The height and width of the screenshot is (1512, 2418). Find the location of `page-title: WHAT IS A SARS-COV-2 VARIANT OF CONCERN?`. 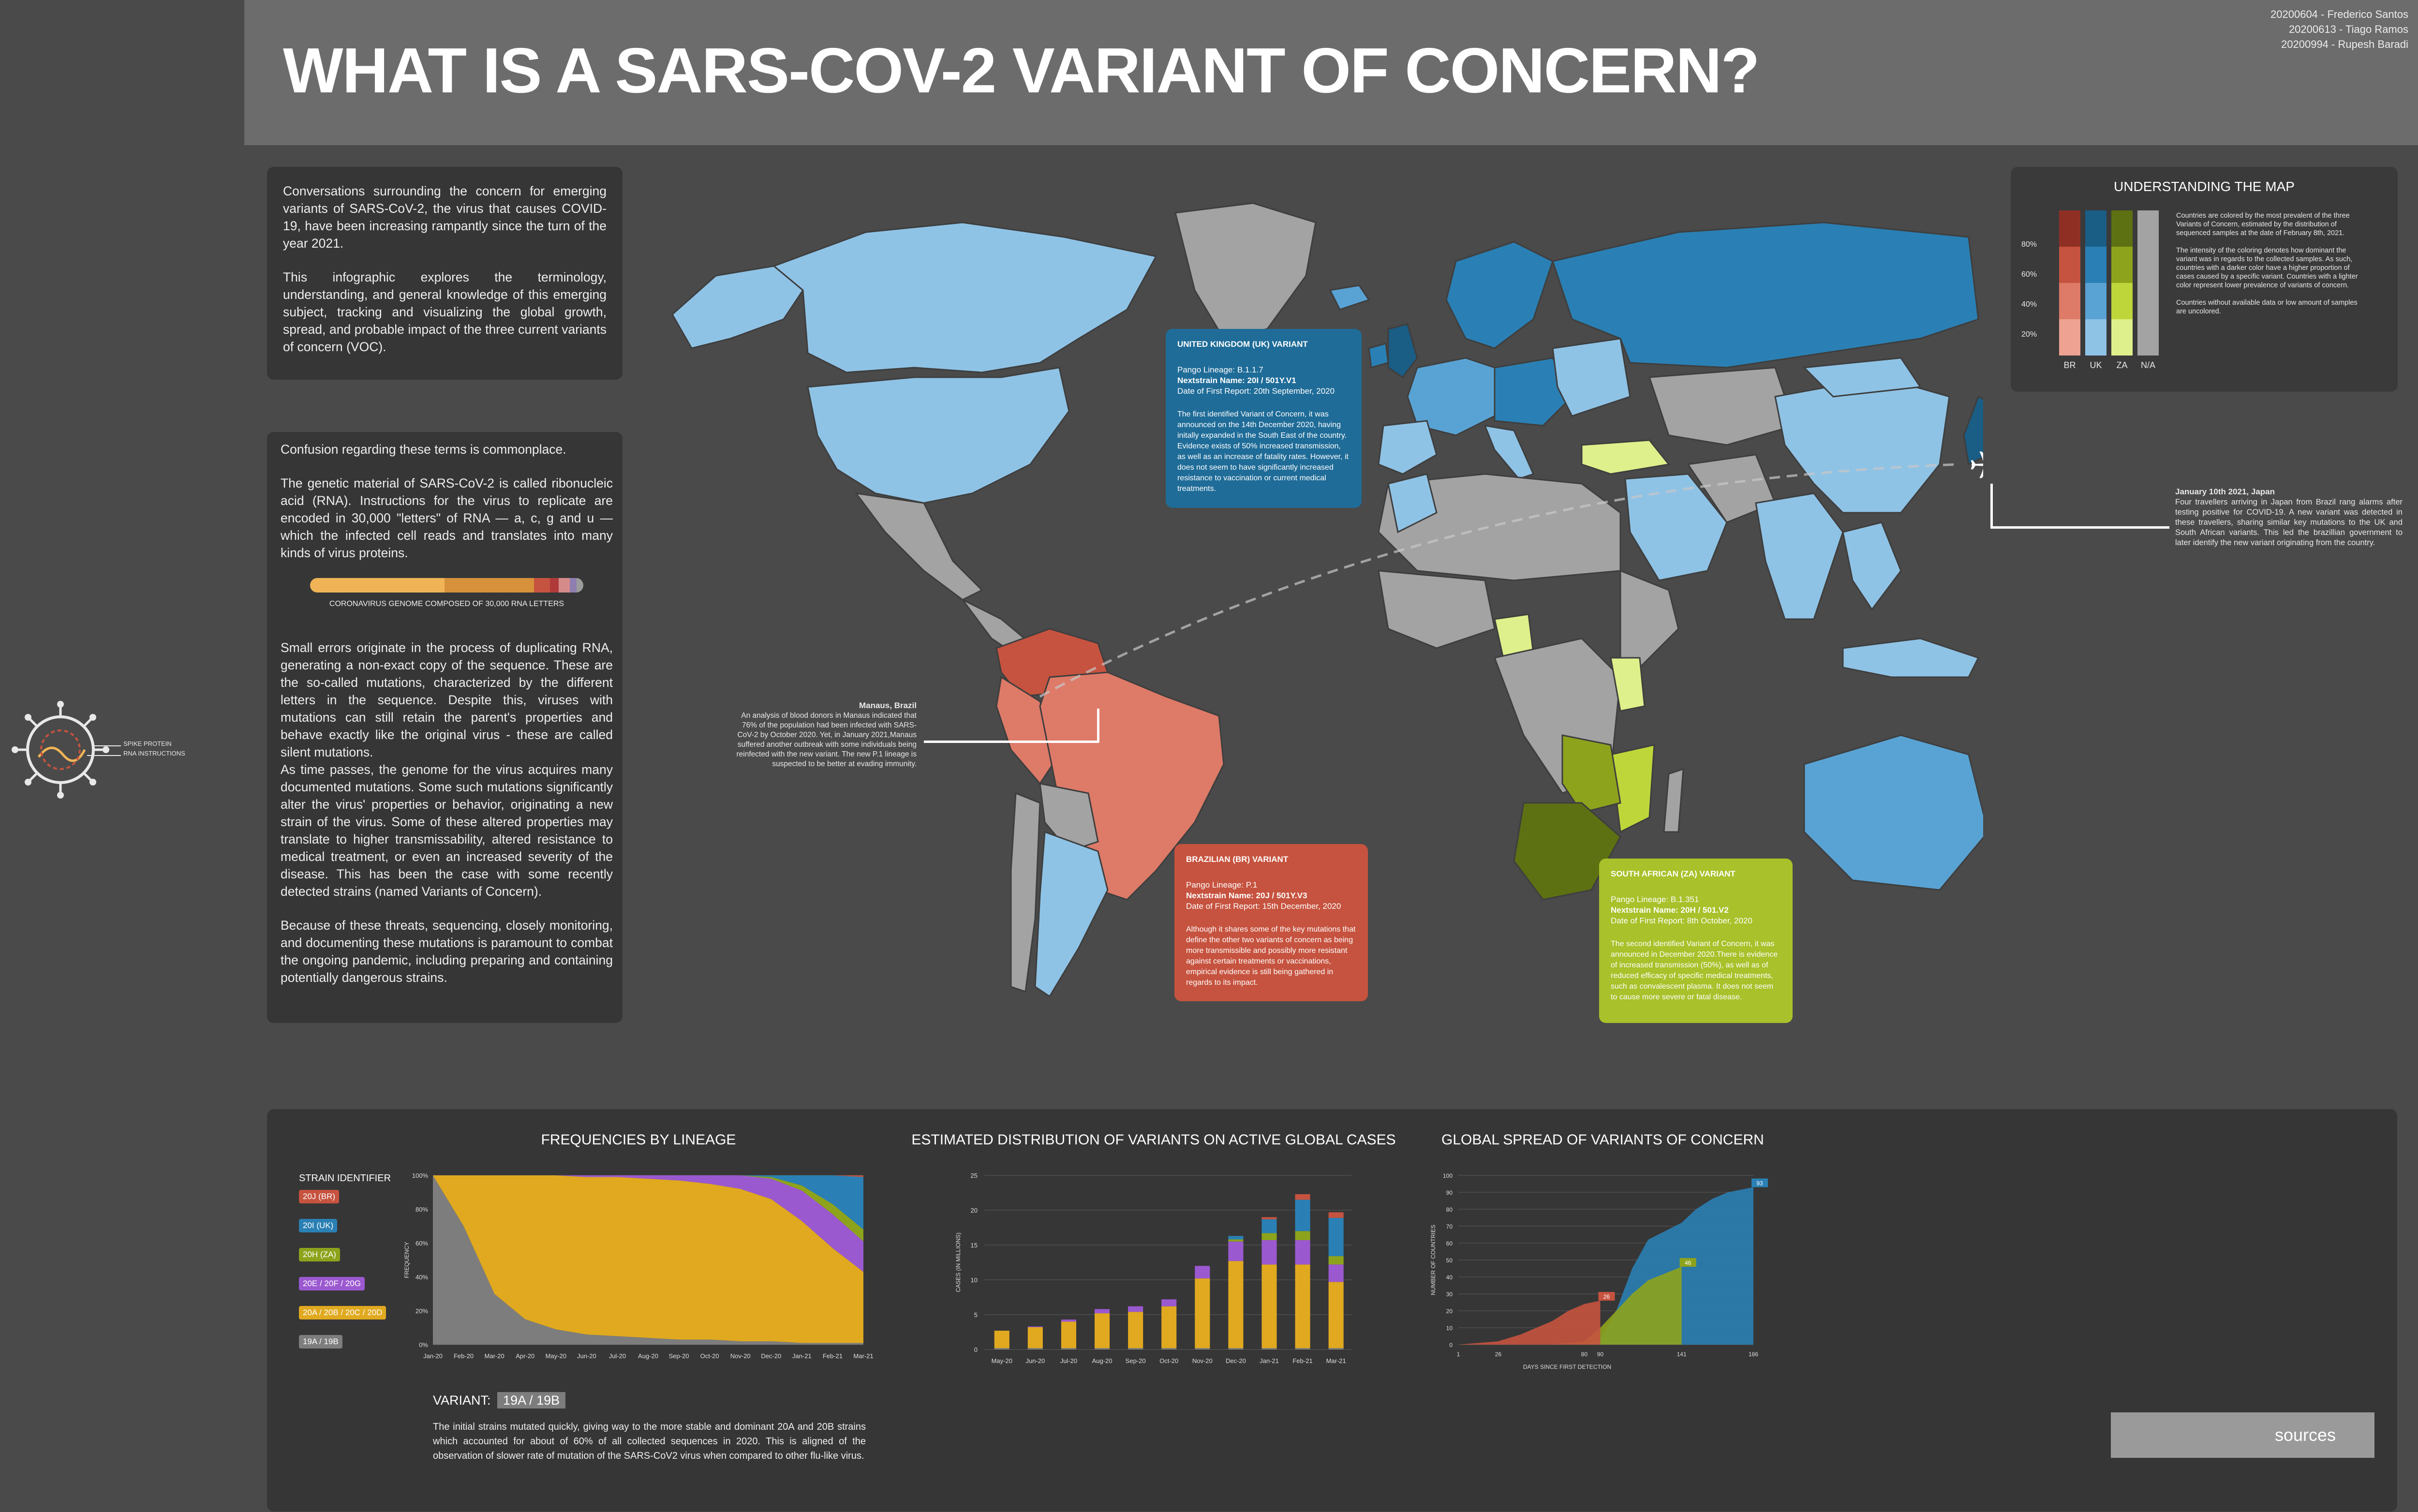

page-title: WHAT IS A SARS-COV-2 VARIANT OF CONCERN? is located at coordinates (1021, 71).